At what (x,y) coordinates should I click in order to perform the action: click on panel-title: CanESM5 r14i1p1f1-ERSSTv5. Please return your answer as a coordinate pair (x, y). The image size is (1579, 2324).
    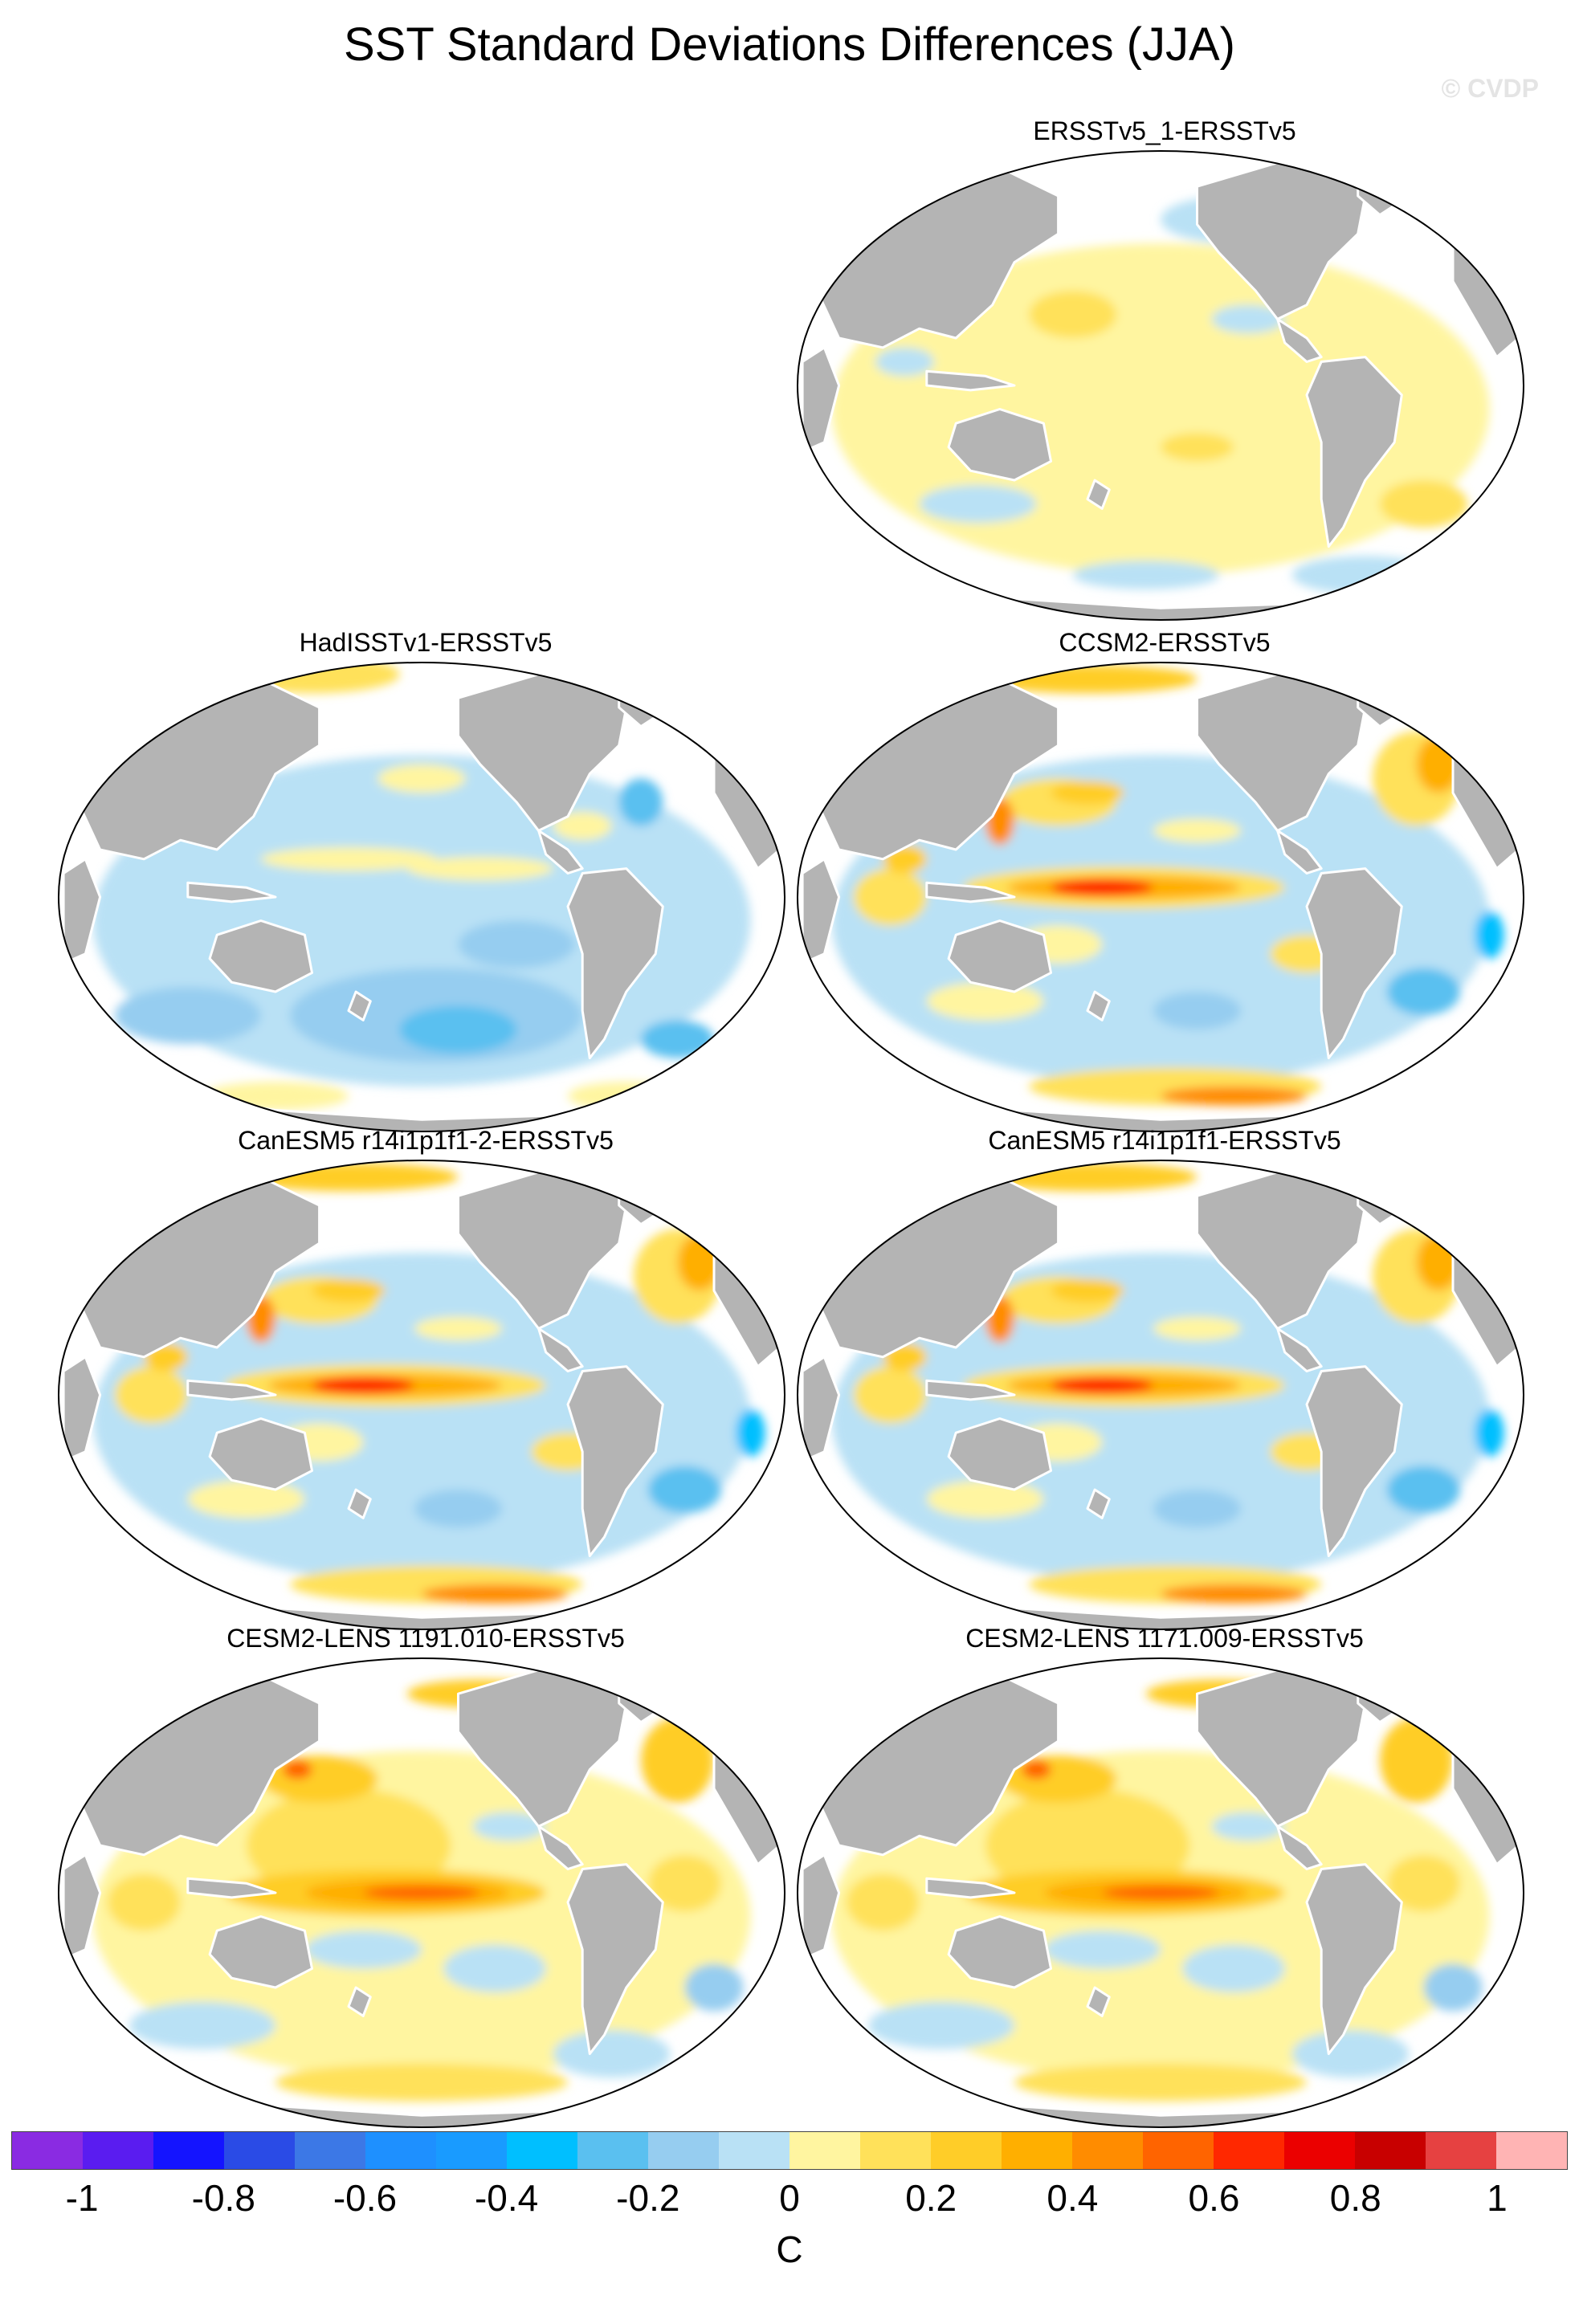
    Looking at the image, I should click on (1164, 1141).